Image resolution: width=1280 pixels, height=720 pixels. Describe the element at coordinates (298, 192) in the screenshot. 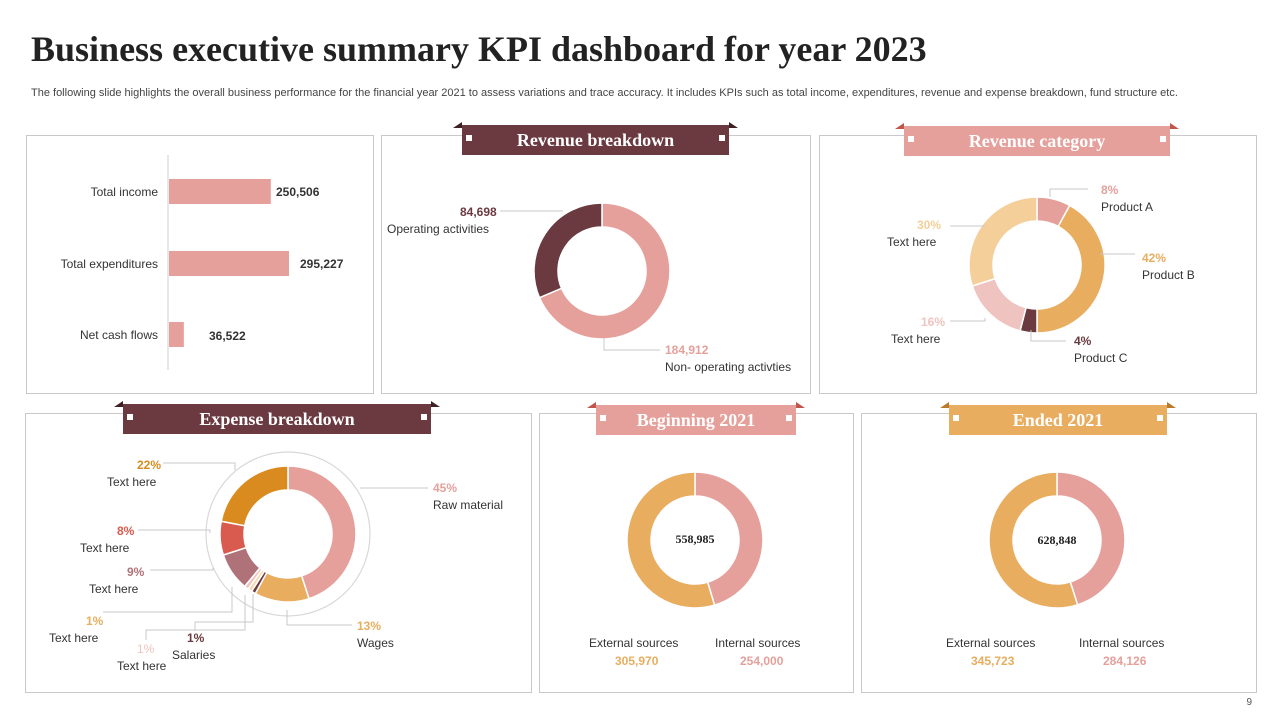

I see `bar-value-label: 250,506` at that location.